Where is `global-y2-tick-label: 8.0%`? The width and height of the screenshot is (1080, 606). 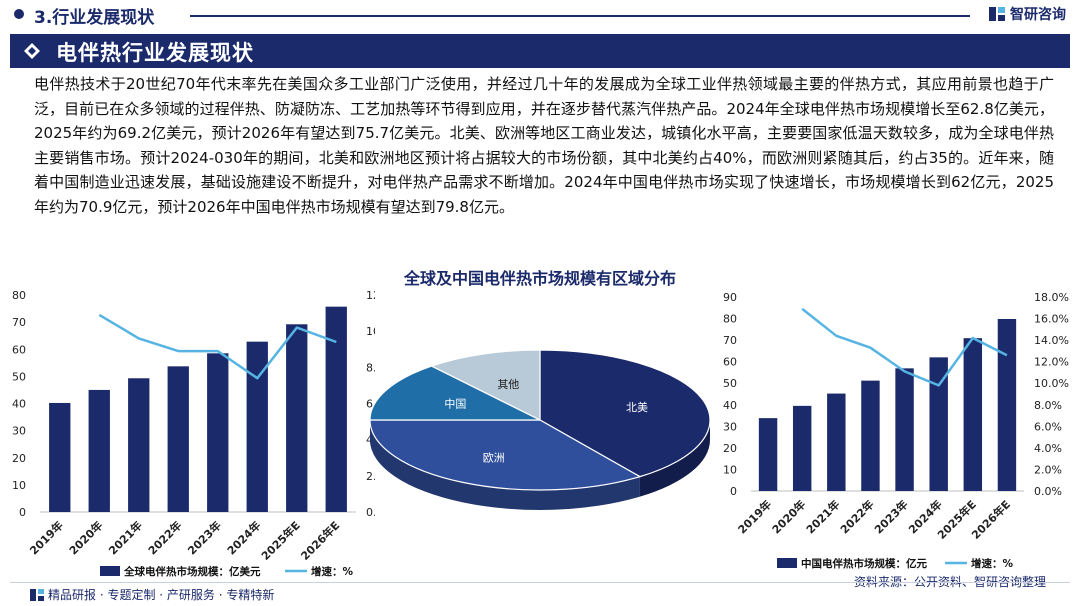
global-y2-tick-label: 8.0% is located at coordinates (370, 367).